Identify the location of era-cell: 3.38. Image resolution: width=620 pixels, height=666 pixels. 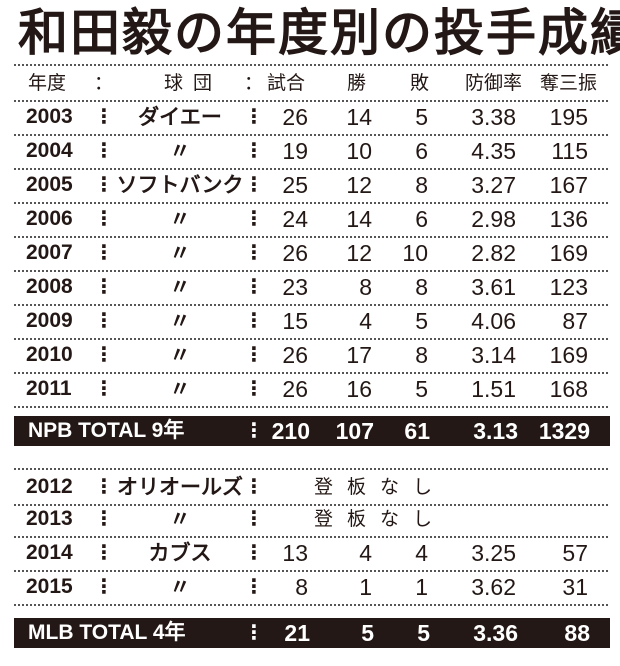
(493, 117).